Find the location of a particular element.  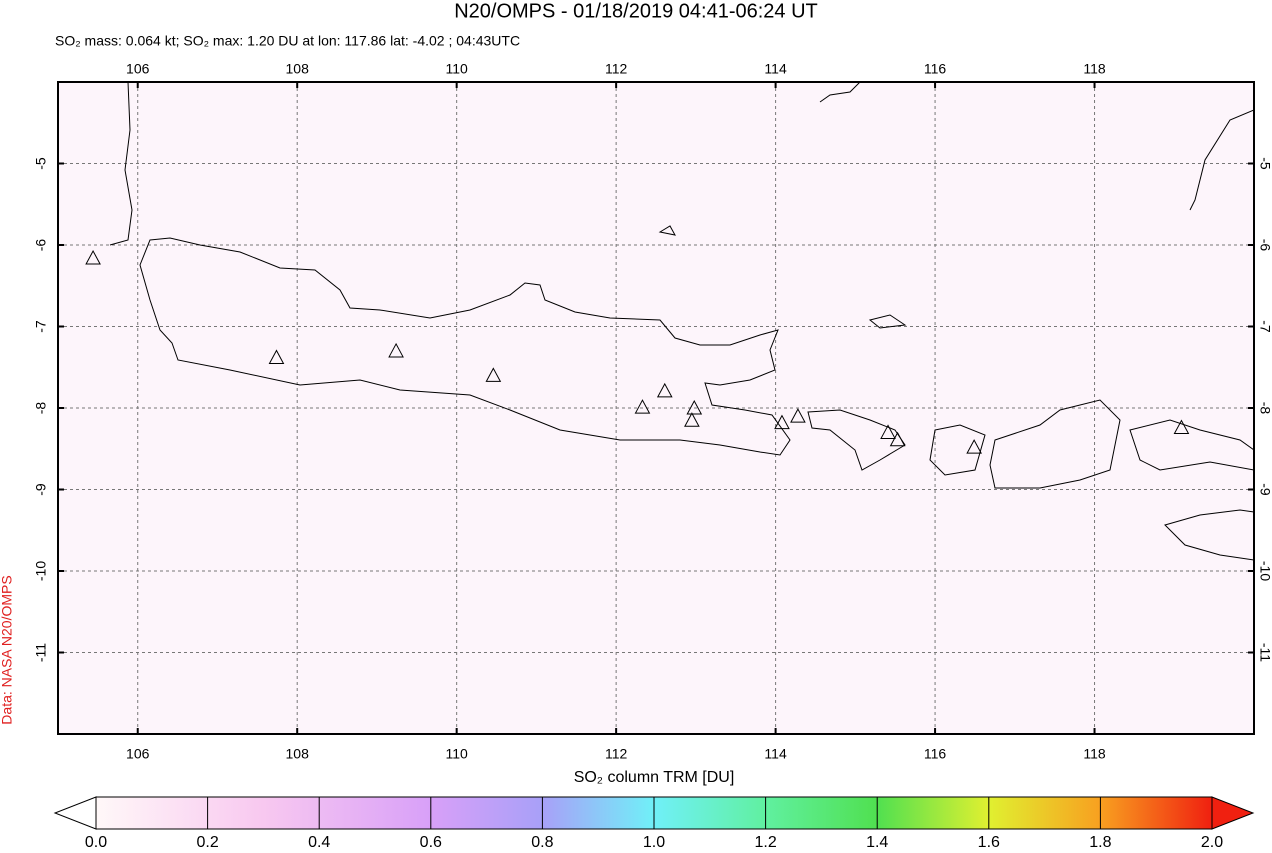

colorbar-tick-label: 2.0 is located at coordinates (1212, 842).